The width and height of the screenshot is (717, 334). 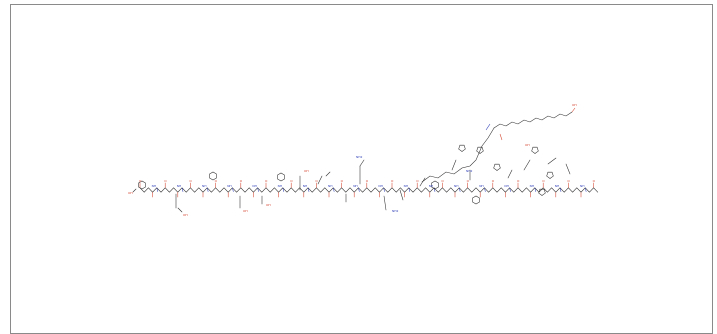 What do you see at coordinates (574, 105) in the screenshot?
I see `acid-oh-label: OH` at bounding box center [574, 105].